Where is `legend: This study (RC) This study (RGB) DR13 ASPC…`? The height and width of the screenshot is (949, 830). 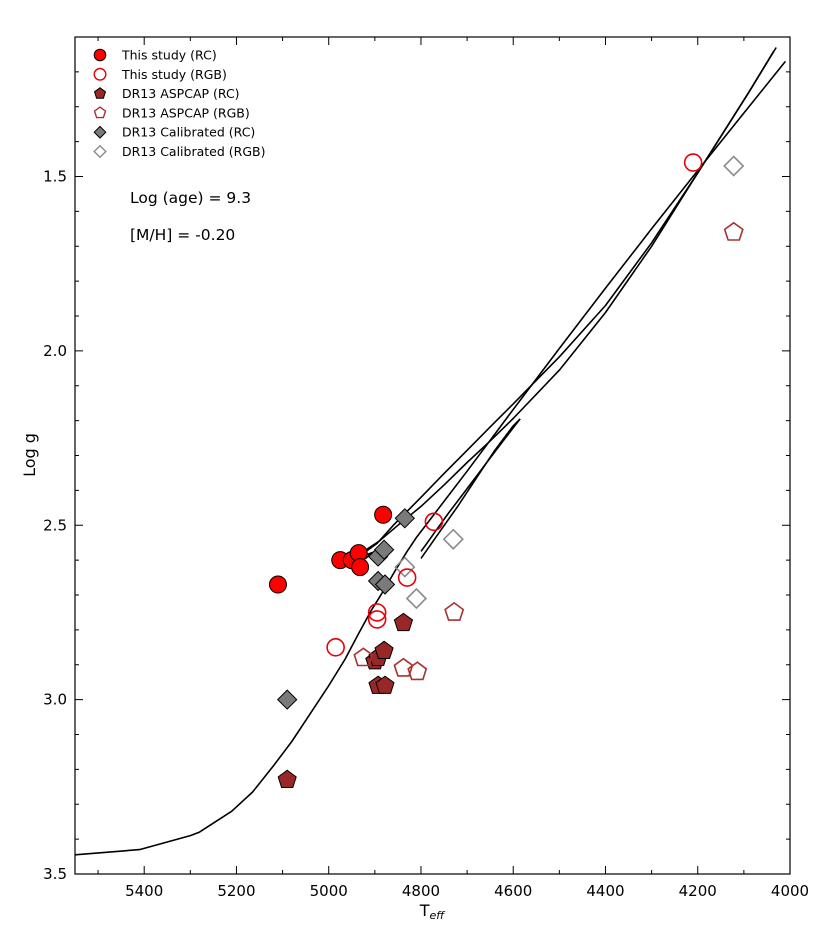
legend: This study (RC) This study (RGB) DR13 ASPC… is located at coordinates (179, 103).